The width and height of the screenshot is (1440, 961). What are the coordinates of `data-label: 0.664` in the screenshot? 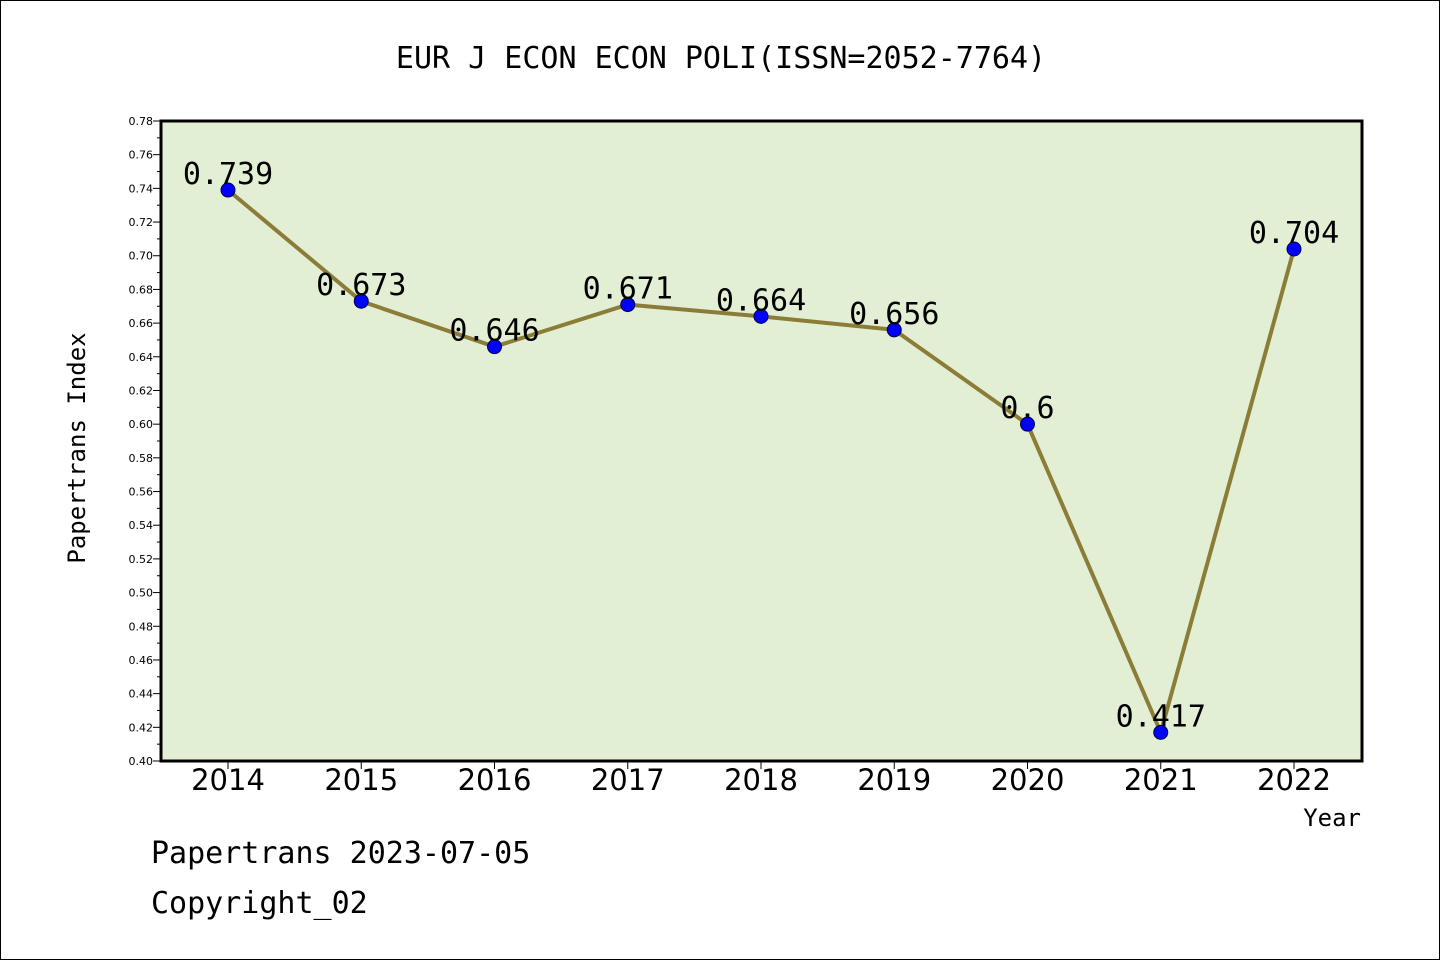 It's located at (761, 300).